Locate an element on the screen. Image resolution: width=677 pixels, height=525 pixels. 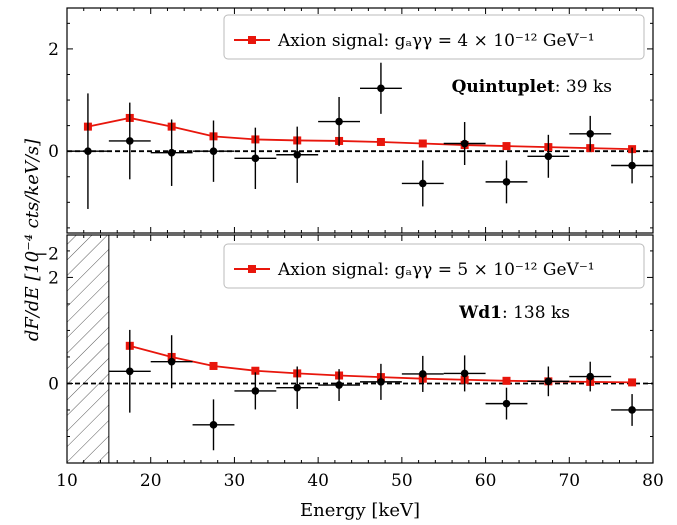
panel-annotation: Wd1: 138 ks is located at coordinates (514, 313).